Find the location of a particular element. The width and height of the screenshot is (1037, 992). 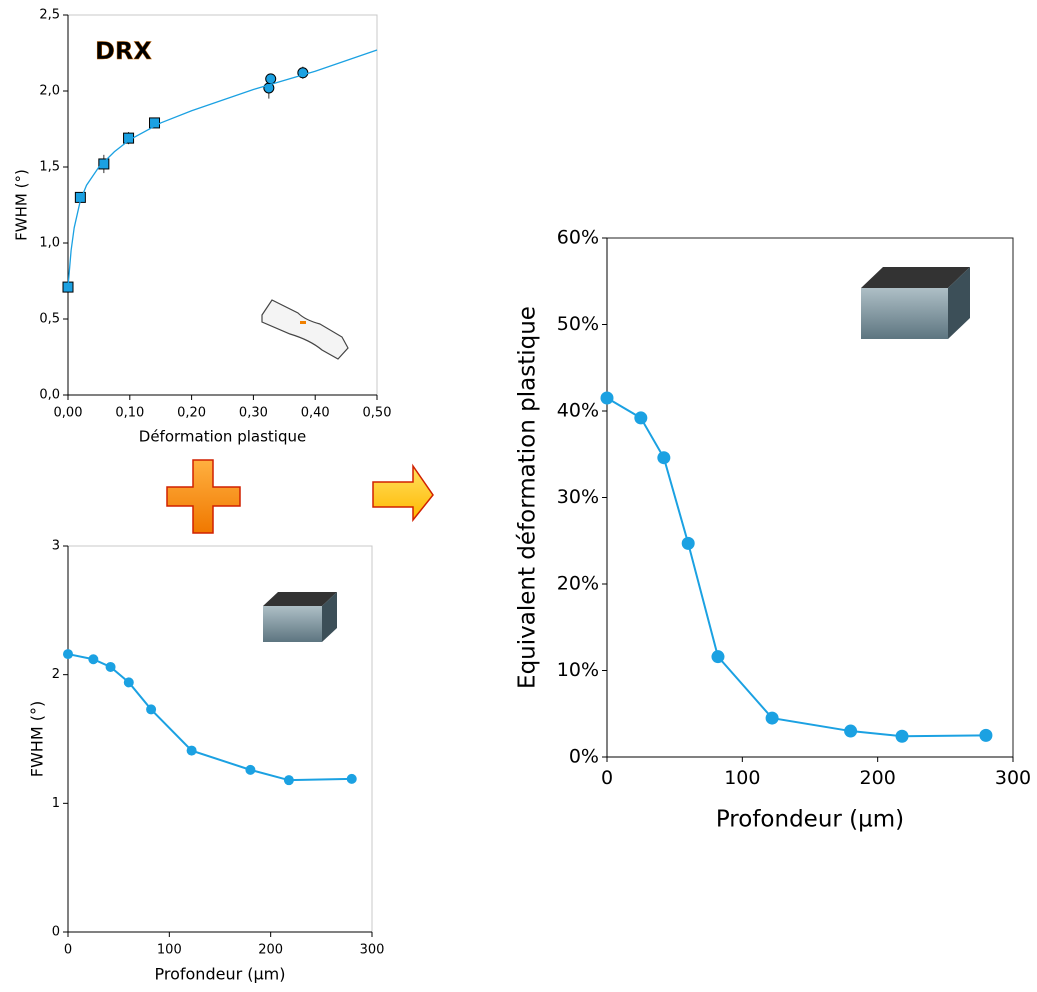

y-tick-label: 40% is located at coordinates (578, 411).